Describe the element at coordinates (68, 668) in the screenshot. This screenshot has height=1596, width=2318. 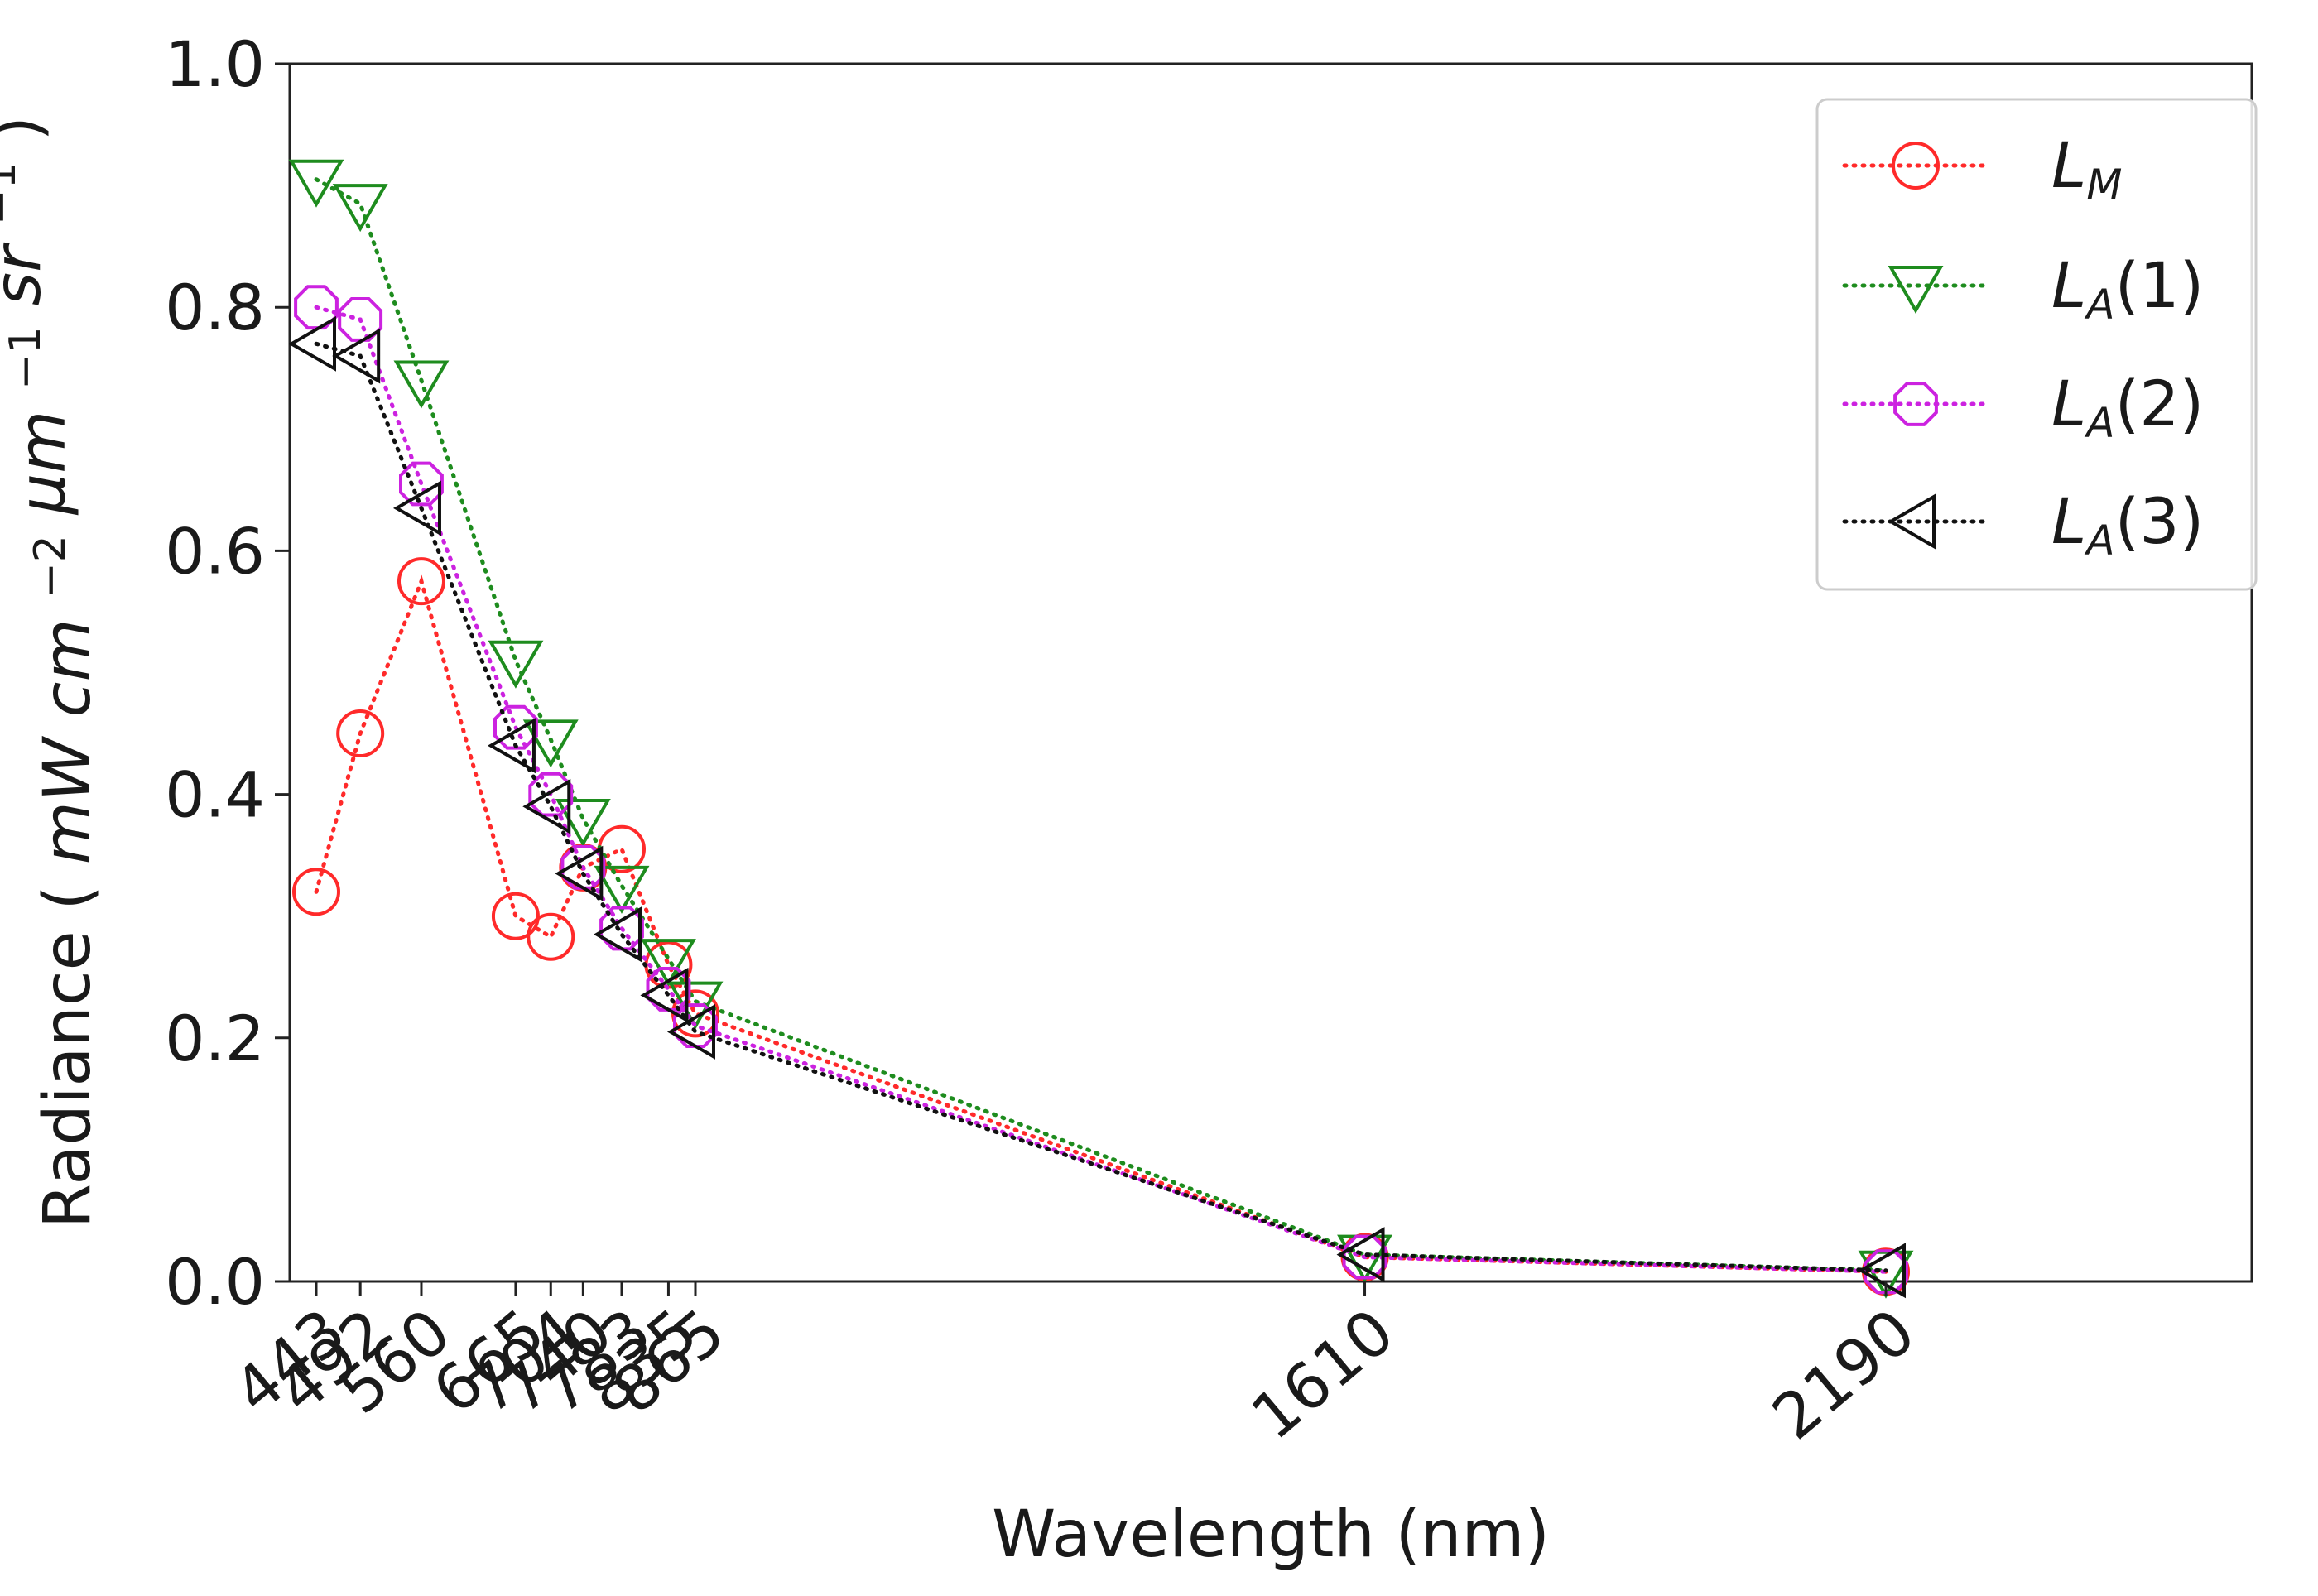
I see `y-label-cm: cm` at that location.